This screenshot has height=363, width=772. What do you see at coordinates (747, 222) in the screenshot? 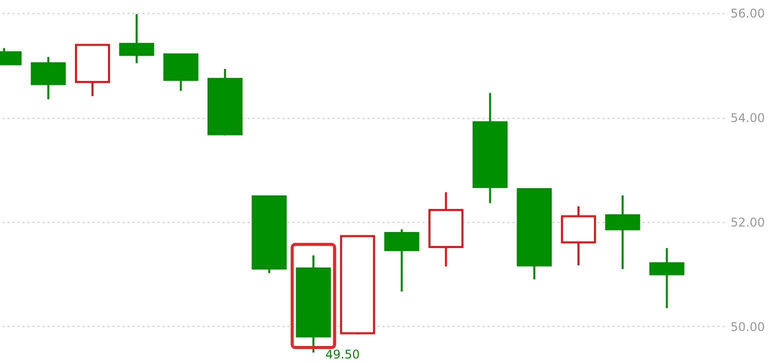
I see `y-tick-label: 52.00` at bounding box center [747, 222].